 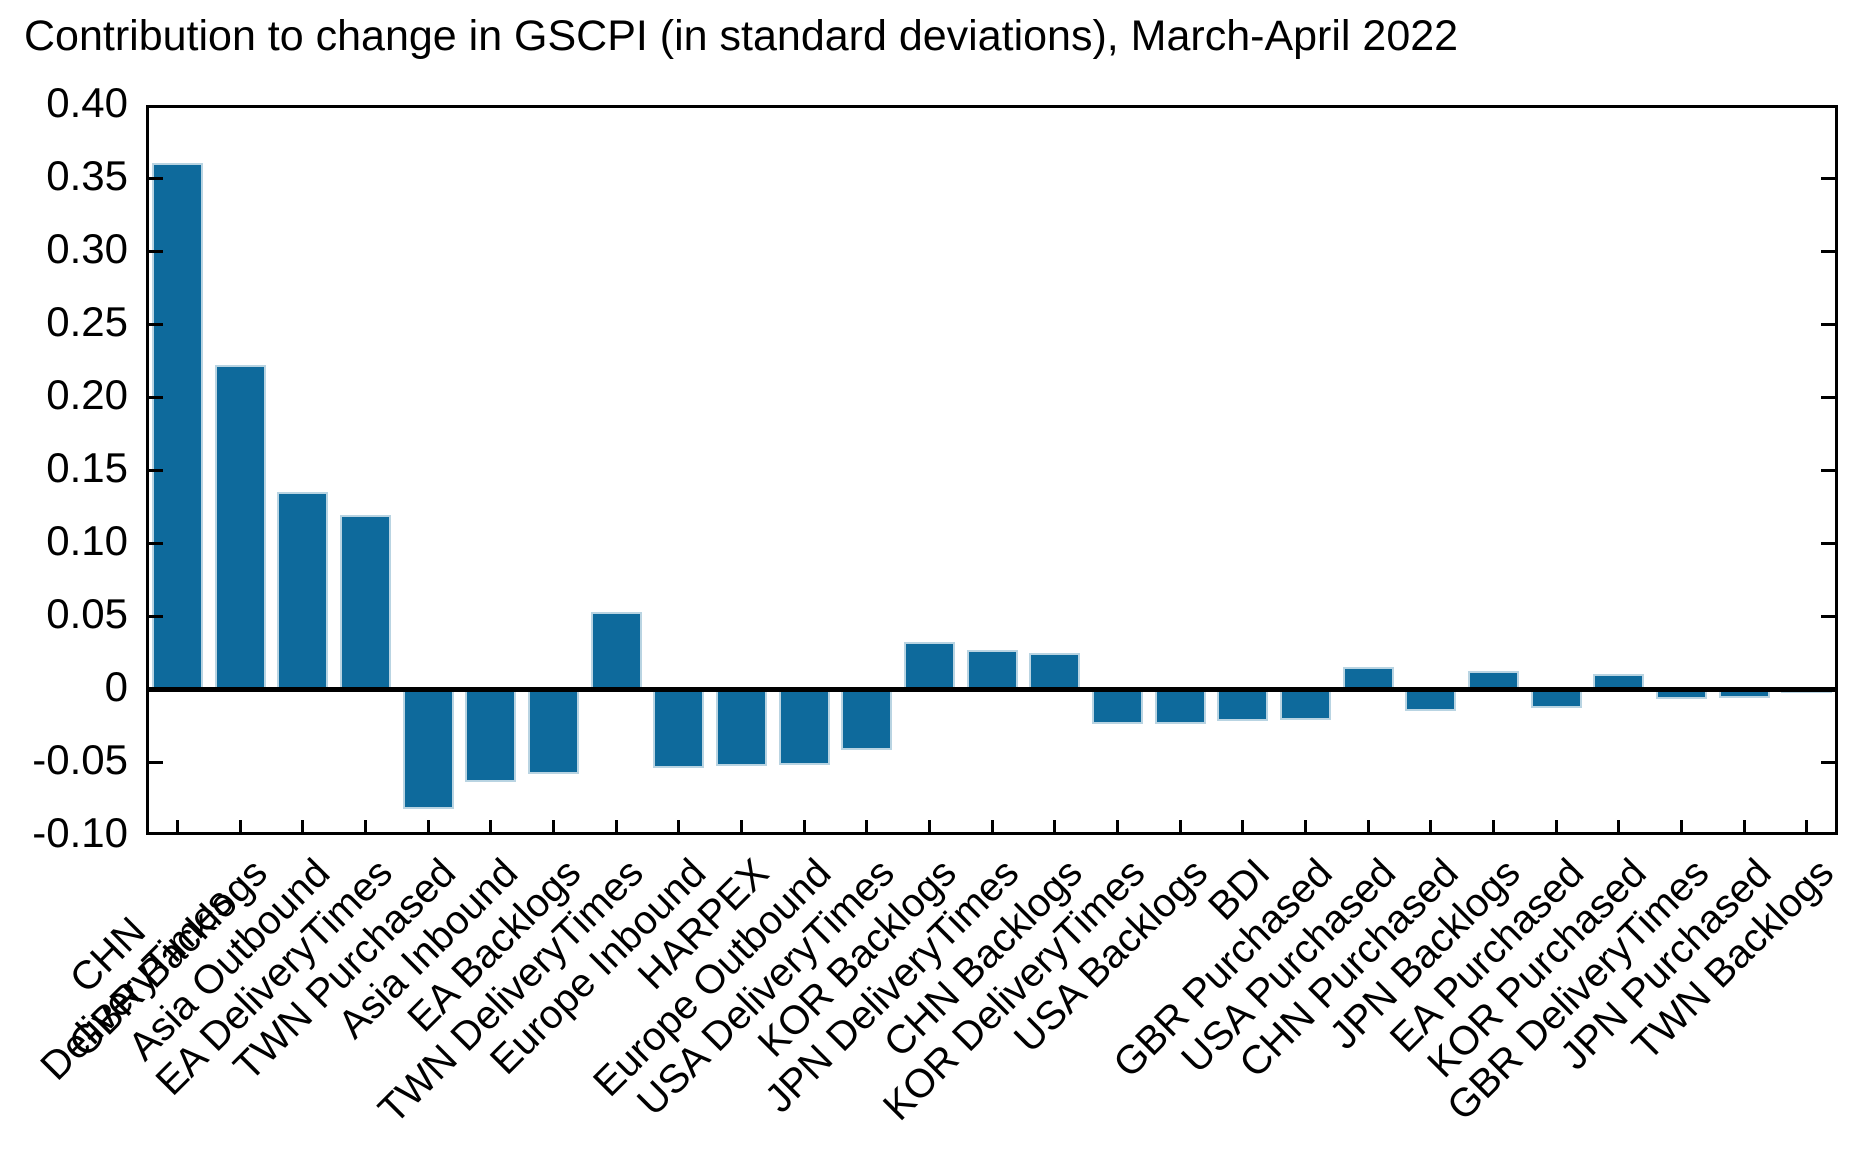 I want to click on y-tick-label: -0.05, so click(x=80, y=759).